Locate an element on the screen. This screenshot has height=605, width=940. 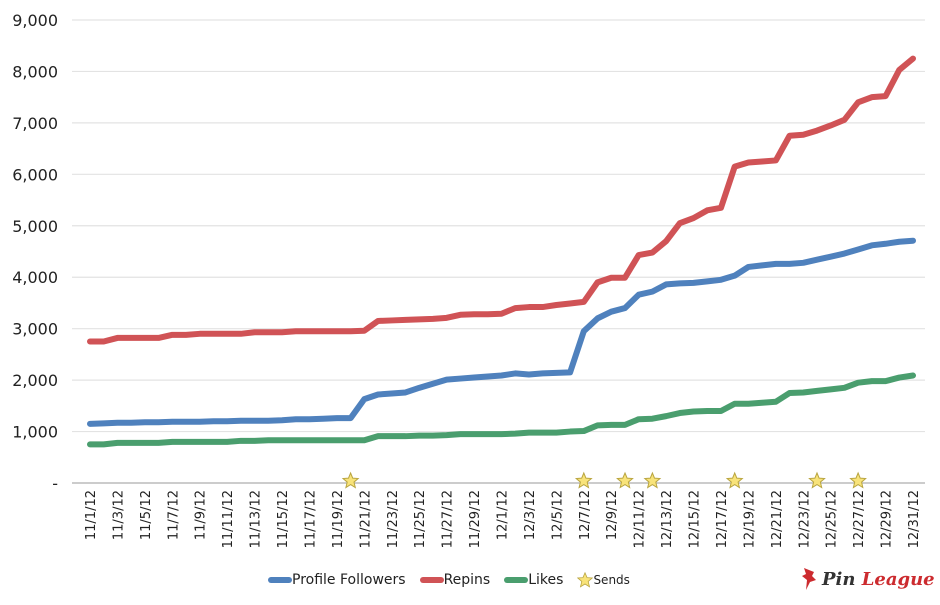
x-tick-label: 12/19/12 is located at coordinates (749, 519).